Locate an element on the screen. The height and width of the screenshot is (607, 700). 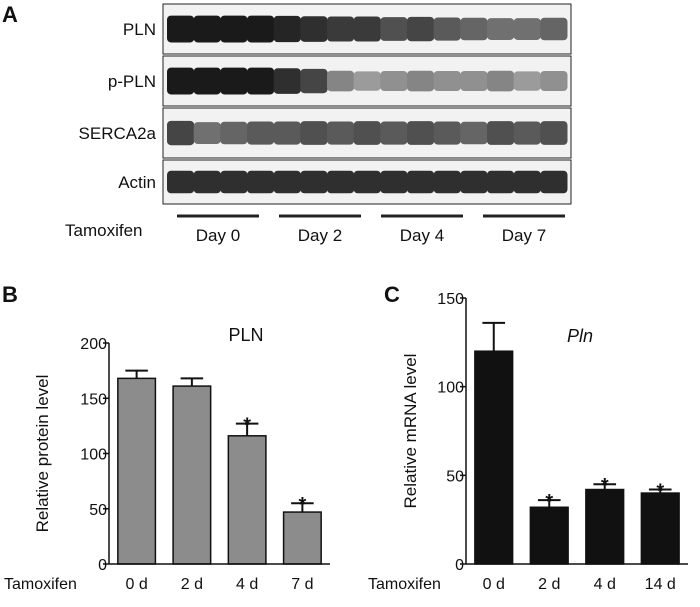
day-group-label: Day 0 is located at coordinates (218, 235).